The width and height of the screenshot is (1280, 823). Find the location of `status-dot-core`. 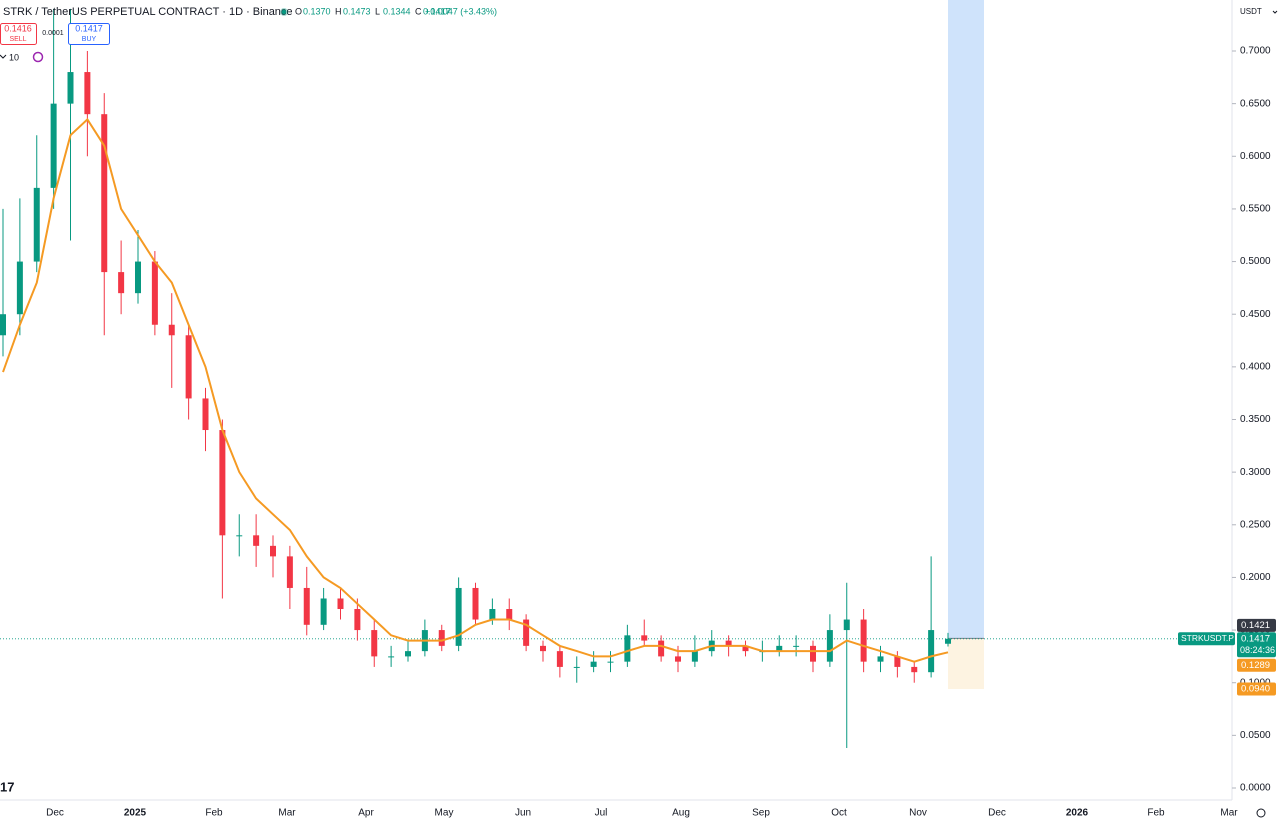

status-dot-core is located at coordinates (284, 12).